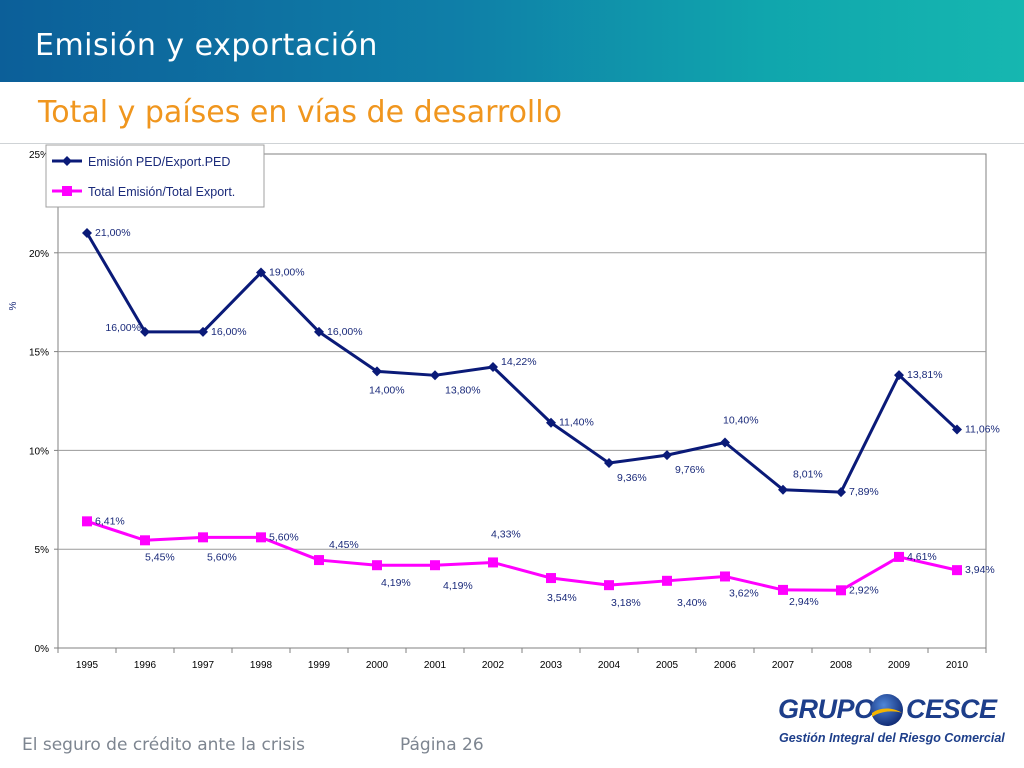 The width and height of the screenshot is (1024, 768). I want to click on y-tick-label: 15%, so click(39, 353).